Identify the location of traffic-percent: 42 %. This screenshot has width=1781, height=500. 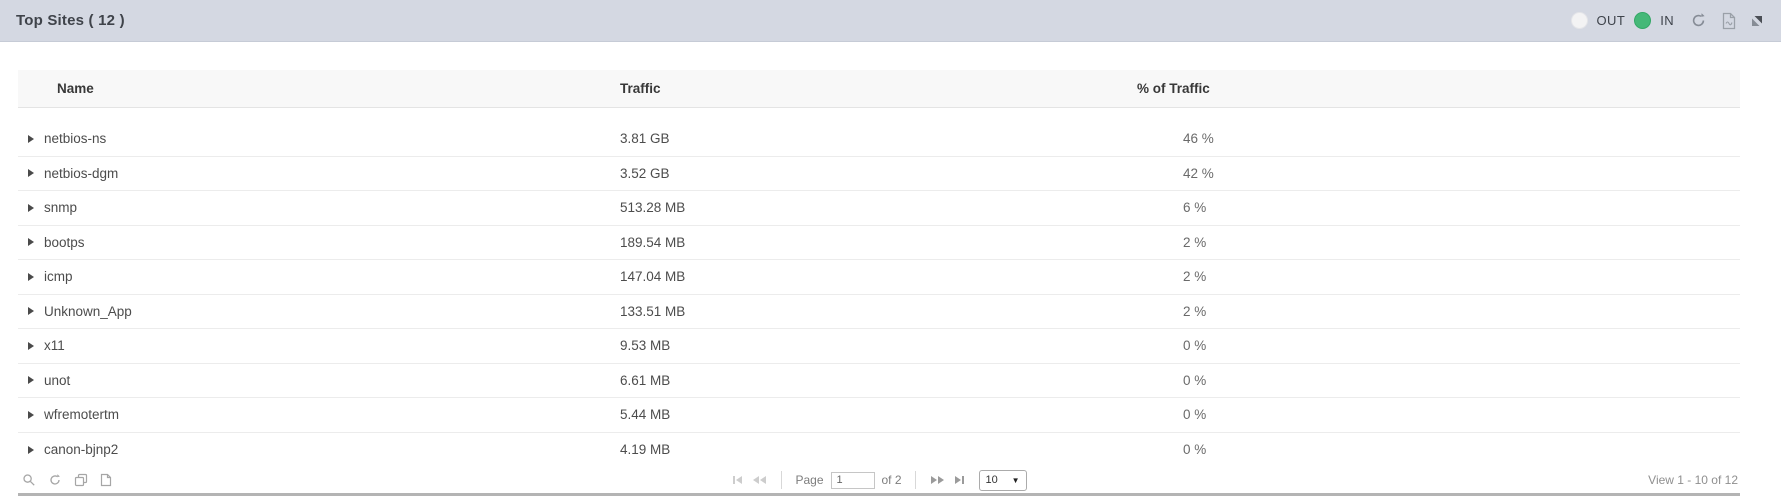
(1198, 173).